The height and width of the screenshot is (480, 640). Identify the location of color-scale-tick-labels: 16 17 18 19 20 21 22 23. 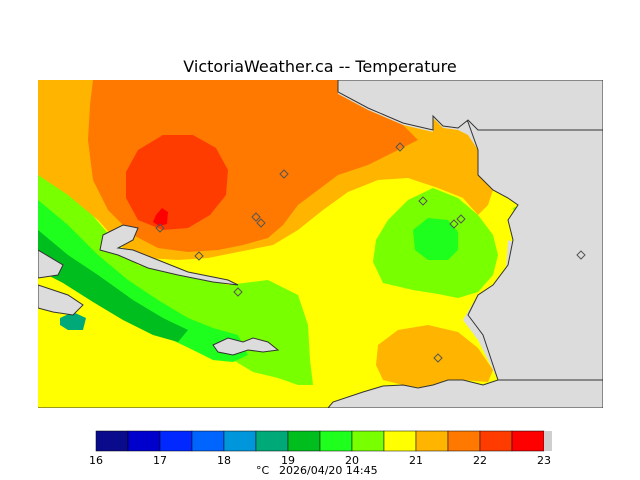
(320, 460).